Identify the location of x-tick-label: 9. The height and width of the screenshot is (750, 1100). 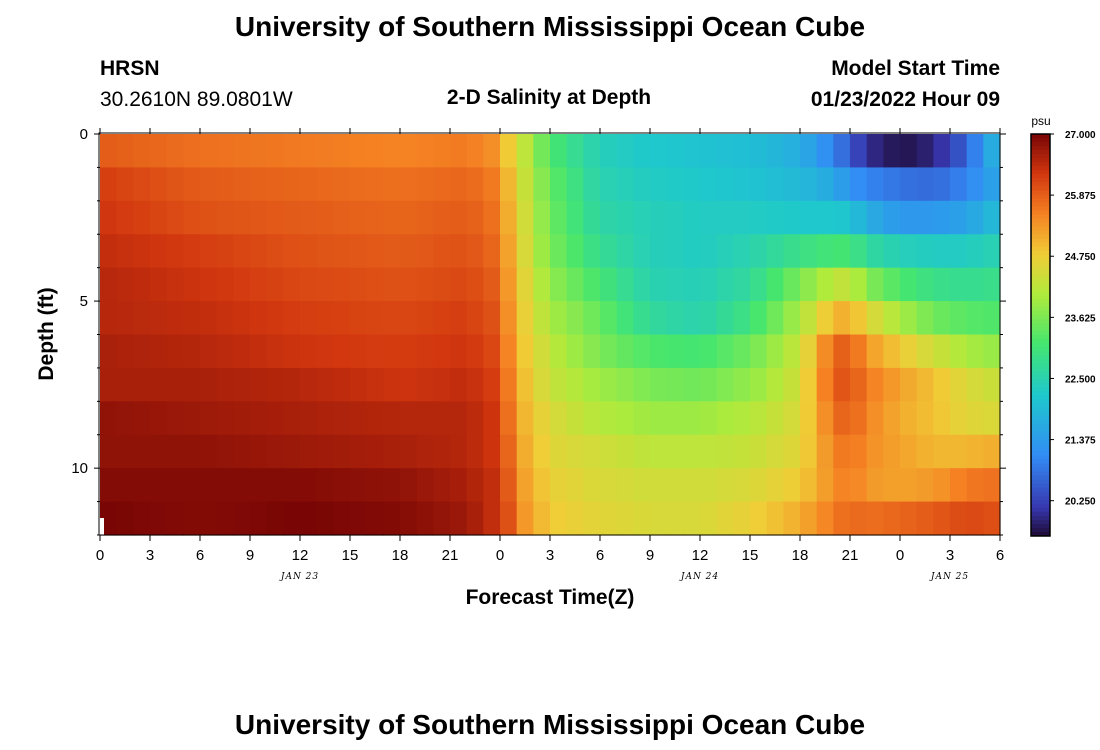
(650, 555).